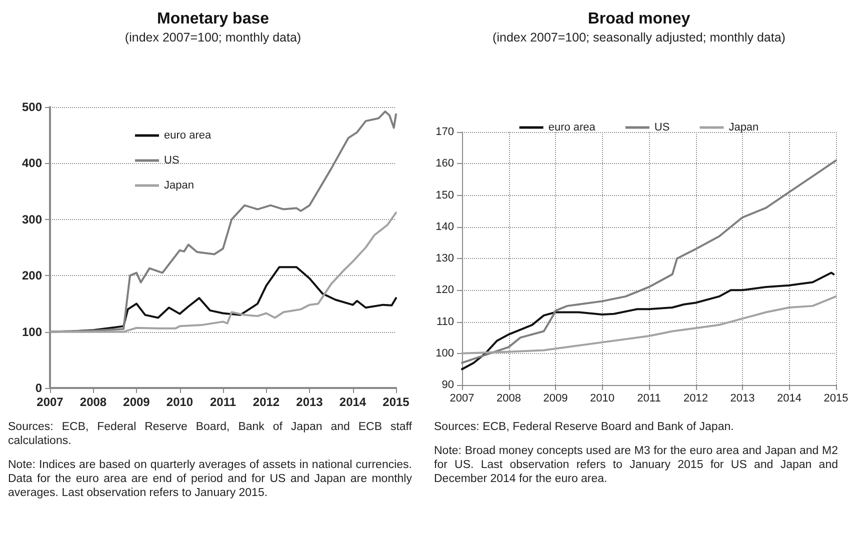 The height and width of the screenshot is (537, 852). Describe the element at coordinates (32, 275) in the screenshot. I see `y-tick-label: 200` at that location.